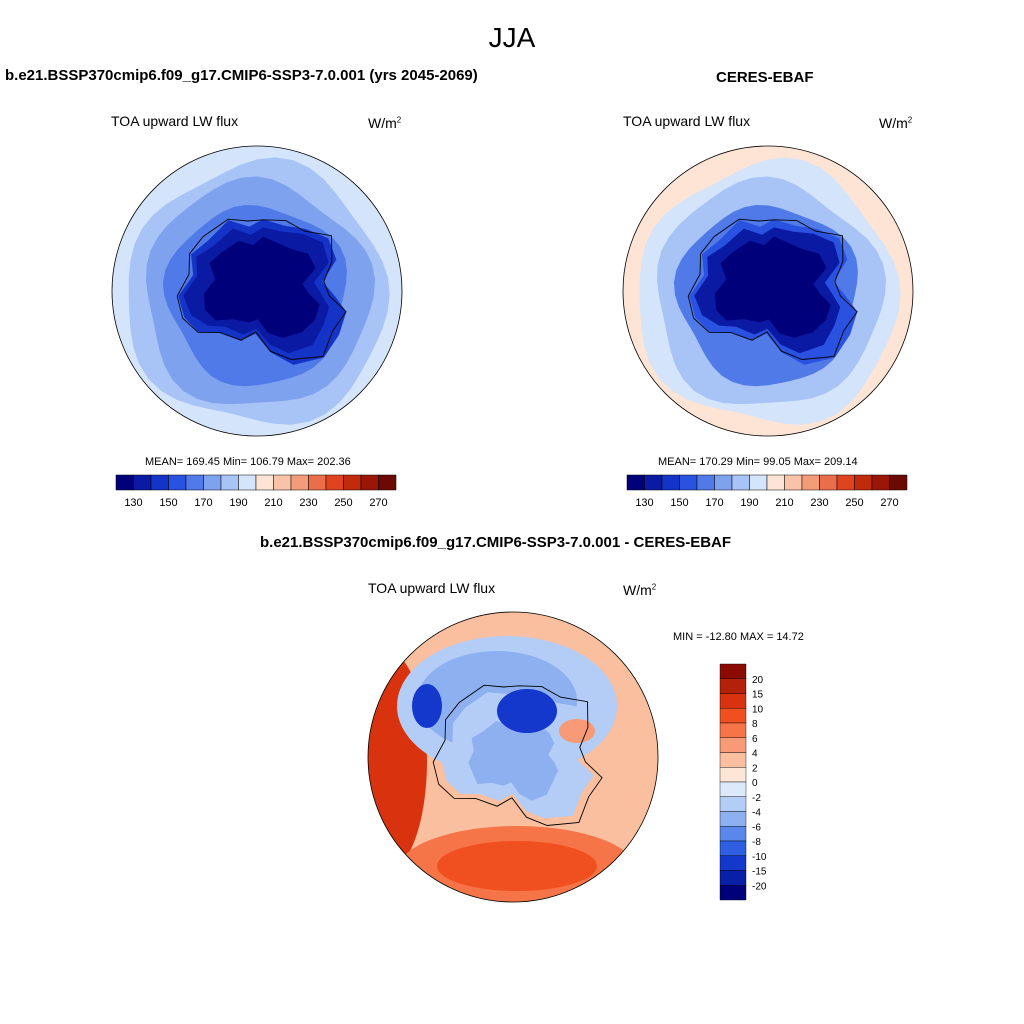 The width and height of the screenshot is (1024, 1024). I want to click on panel2-variable: TOA upward LW flux, so click(687, 121).